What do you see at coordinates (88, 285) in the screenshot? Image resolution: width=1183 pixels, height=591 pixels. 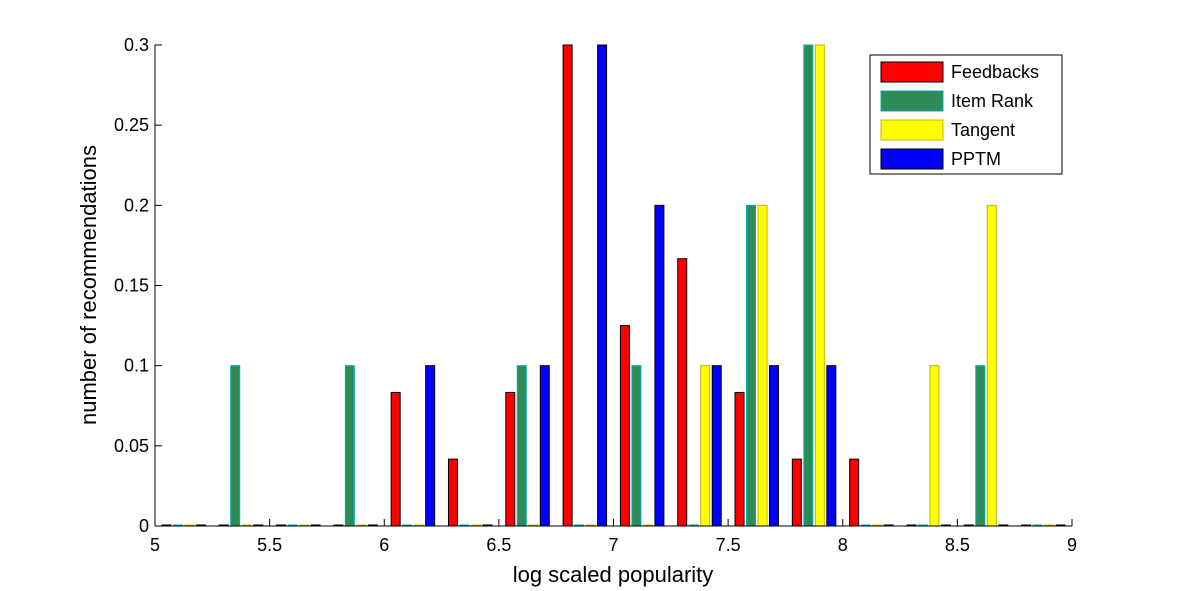 I see `y-axis-label: number of recommendations` at bounding box center [88, 285].